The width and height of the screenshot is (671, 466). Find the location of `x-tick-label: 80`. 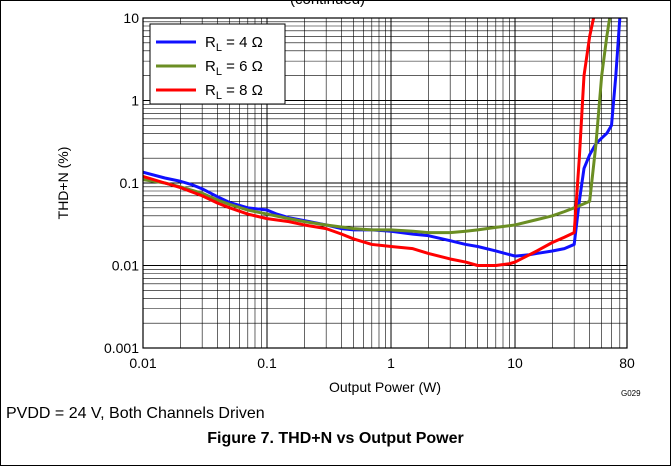

x-tick-label: 80 is located at coordinates (627, 363).